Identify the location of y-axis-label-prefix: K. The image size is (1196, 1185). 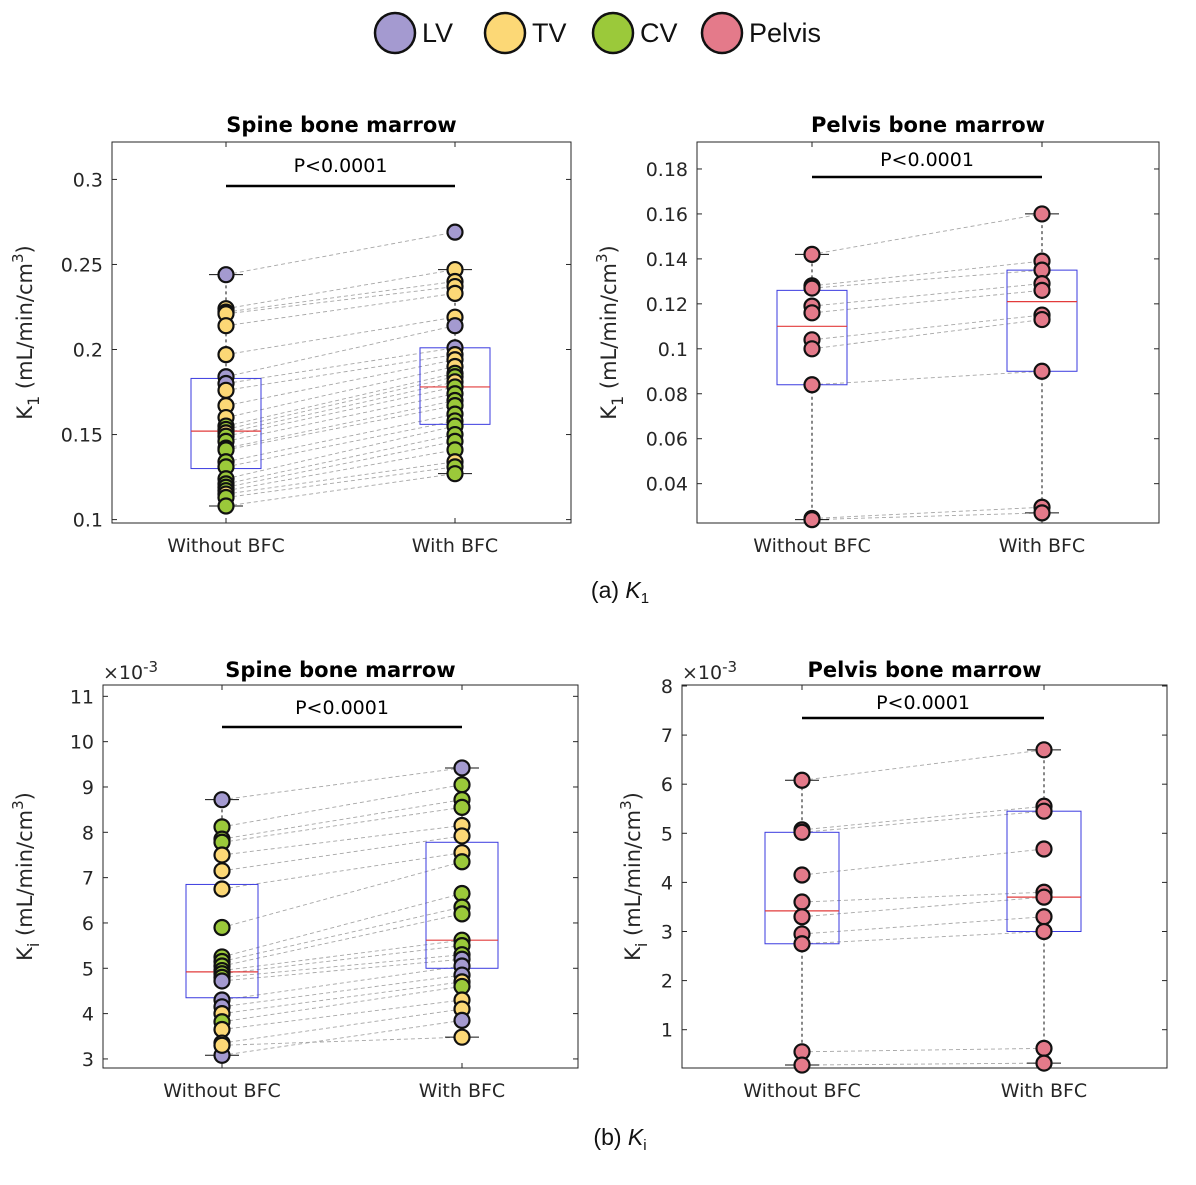
(633, 953).